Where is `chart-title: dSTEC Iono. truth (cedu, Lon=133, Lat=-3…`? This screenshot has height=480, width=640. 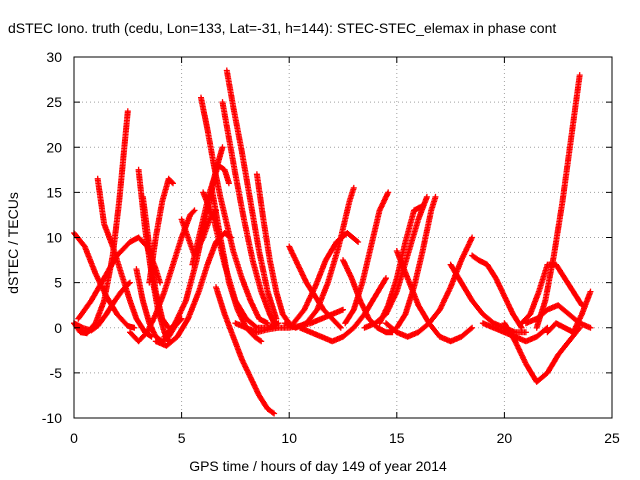 chart-title: dSTEC Iono. truth (cedu, Lon=133, Lat=-3… is located at coordinates (282, 28).